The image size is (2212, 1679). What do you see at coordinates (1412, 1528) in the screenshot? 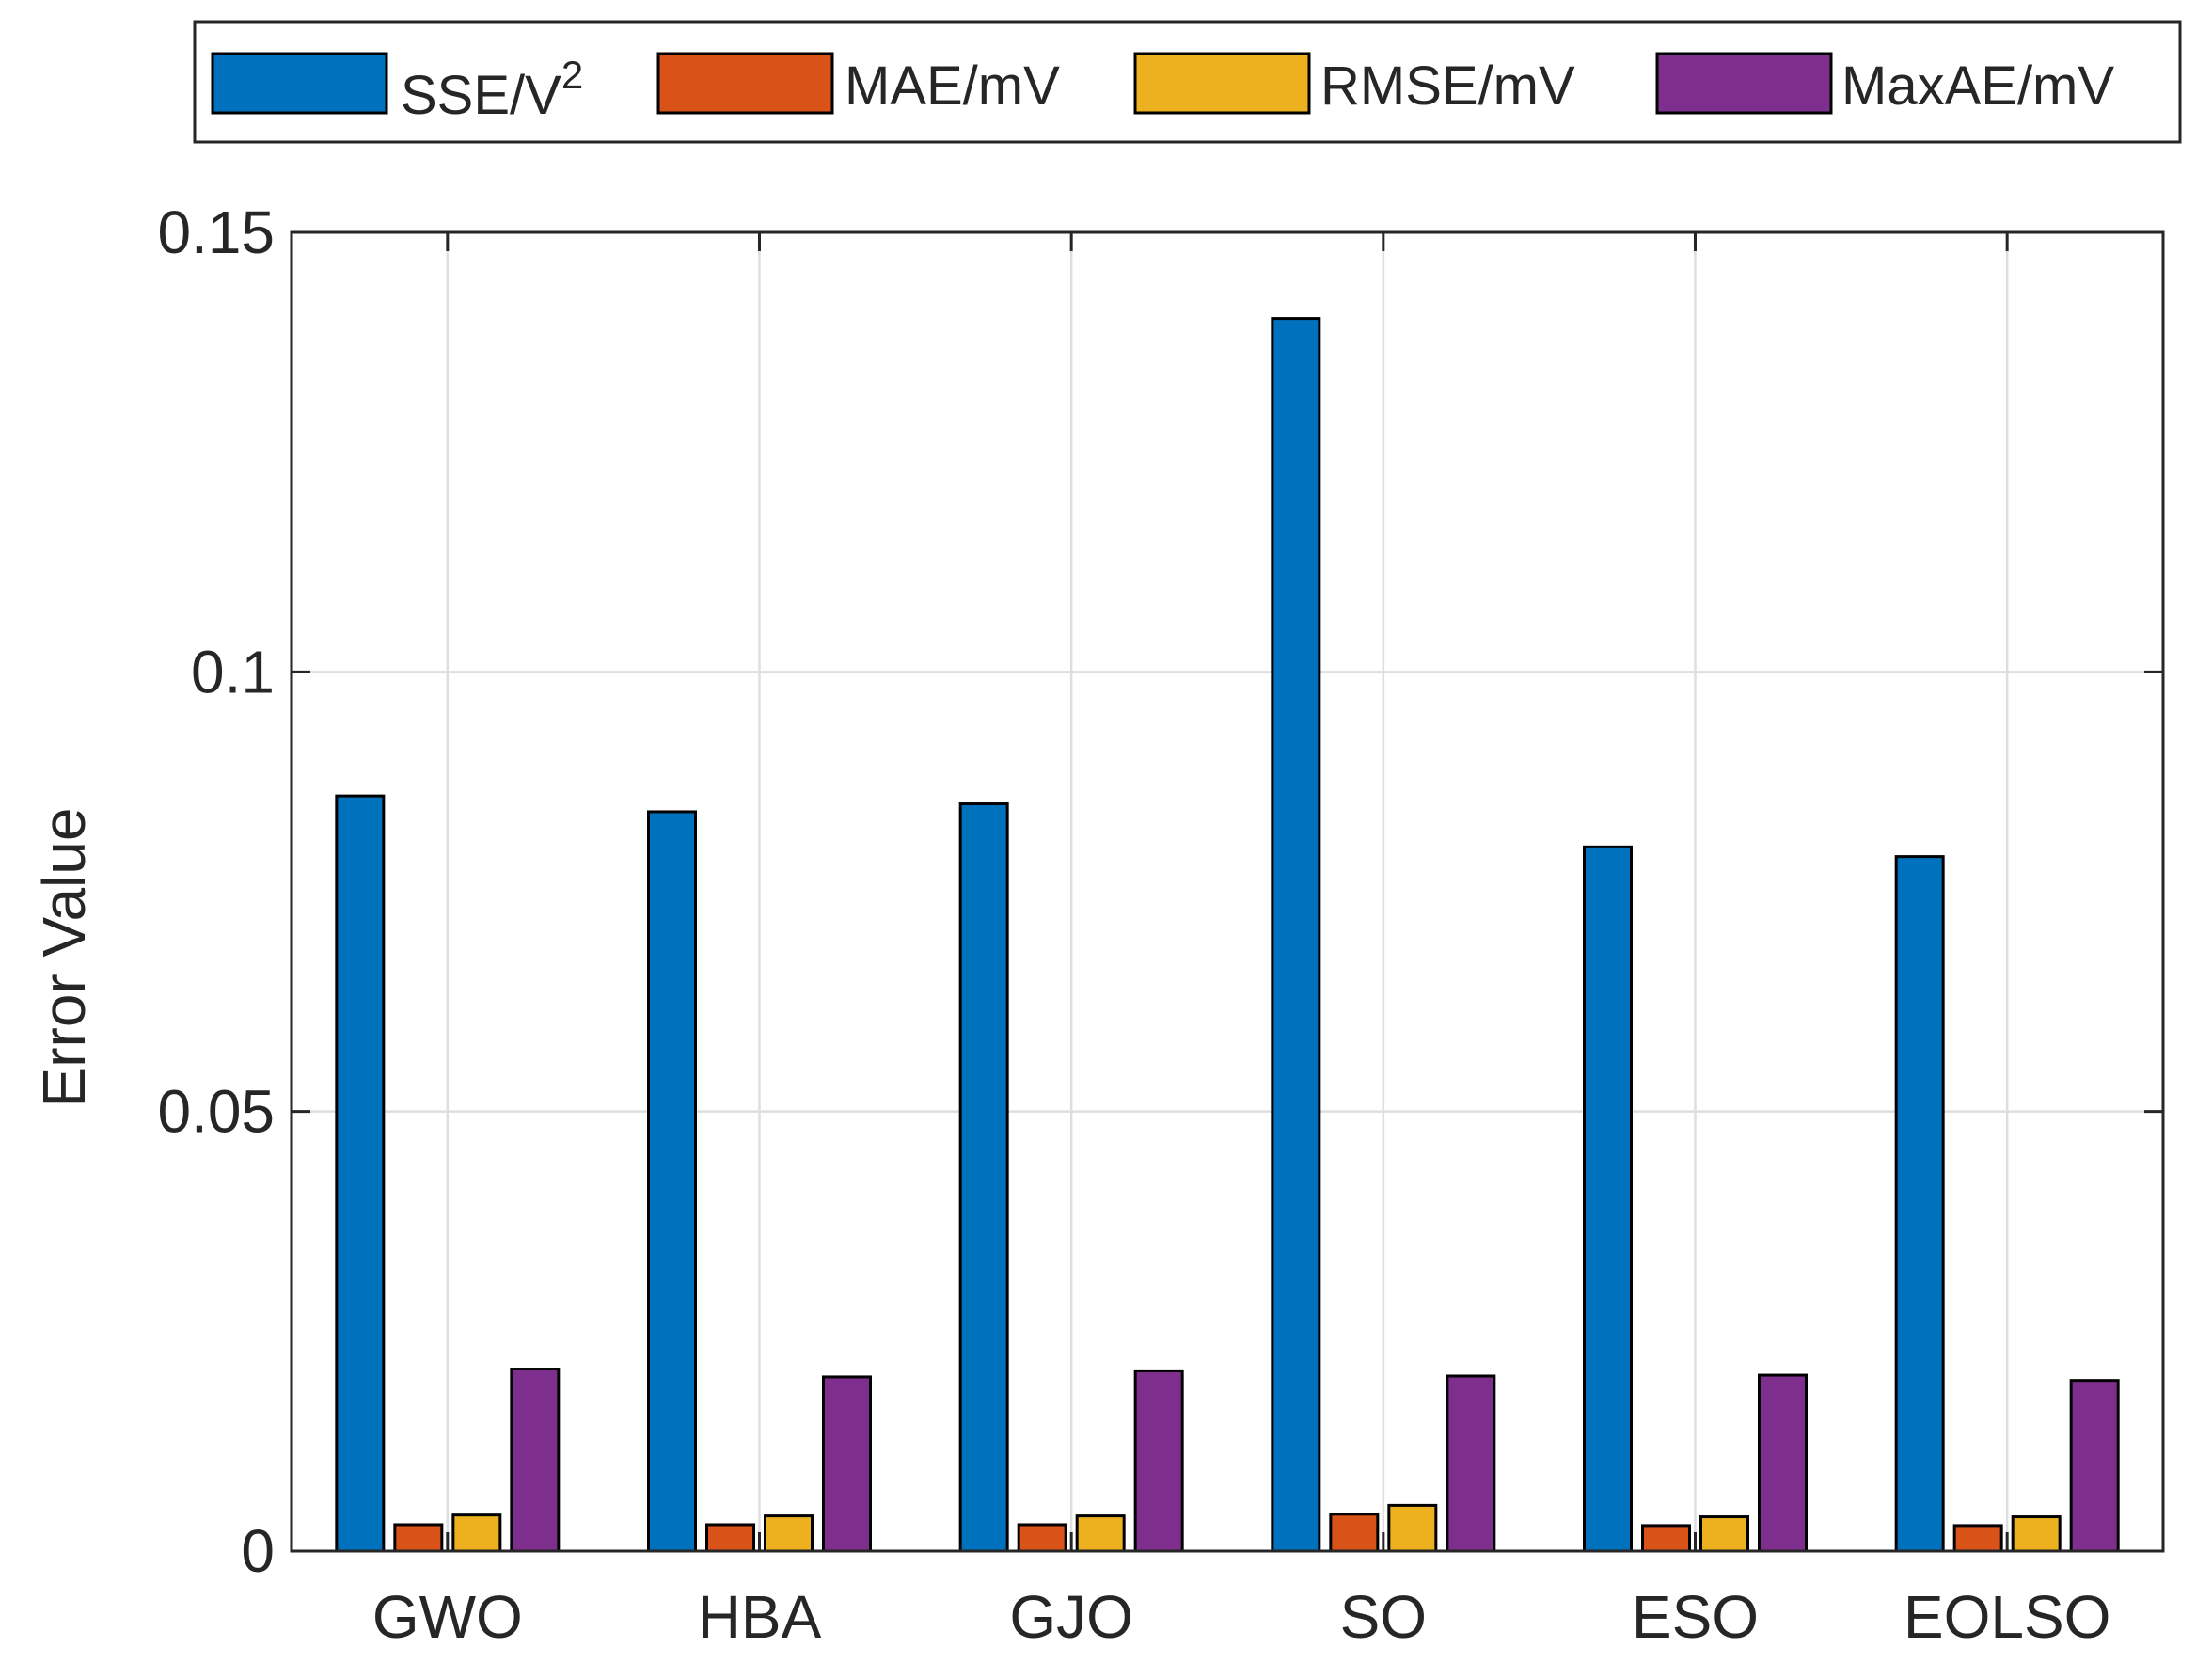
I see `bar-so-rmse-mv` at bounding box center [1412, 1528].